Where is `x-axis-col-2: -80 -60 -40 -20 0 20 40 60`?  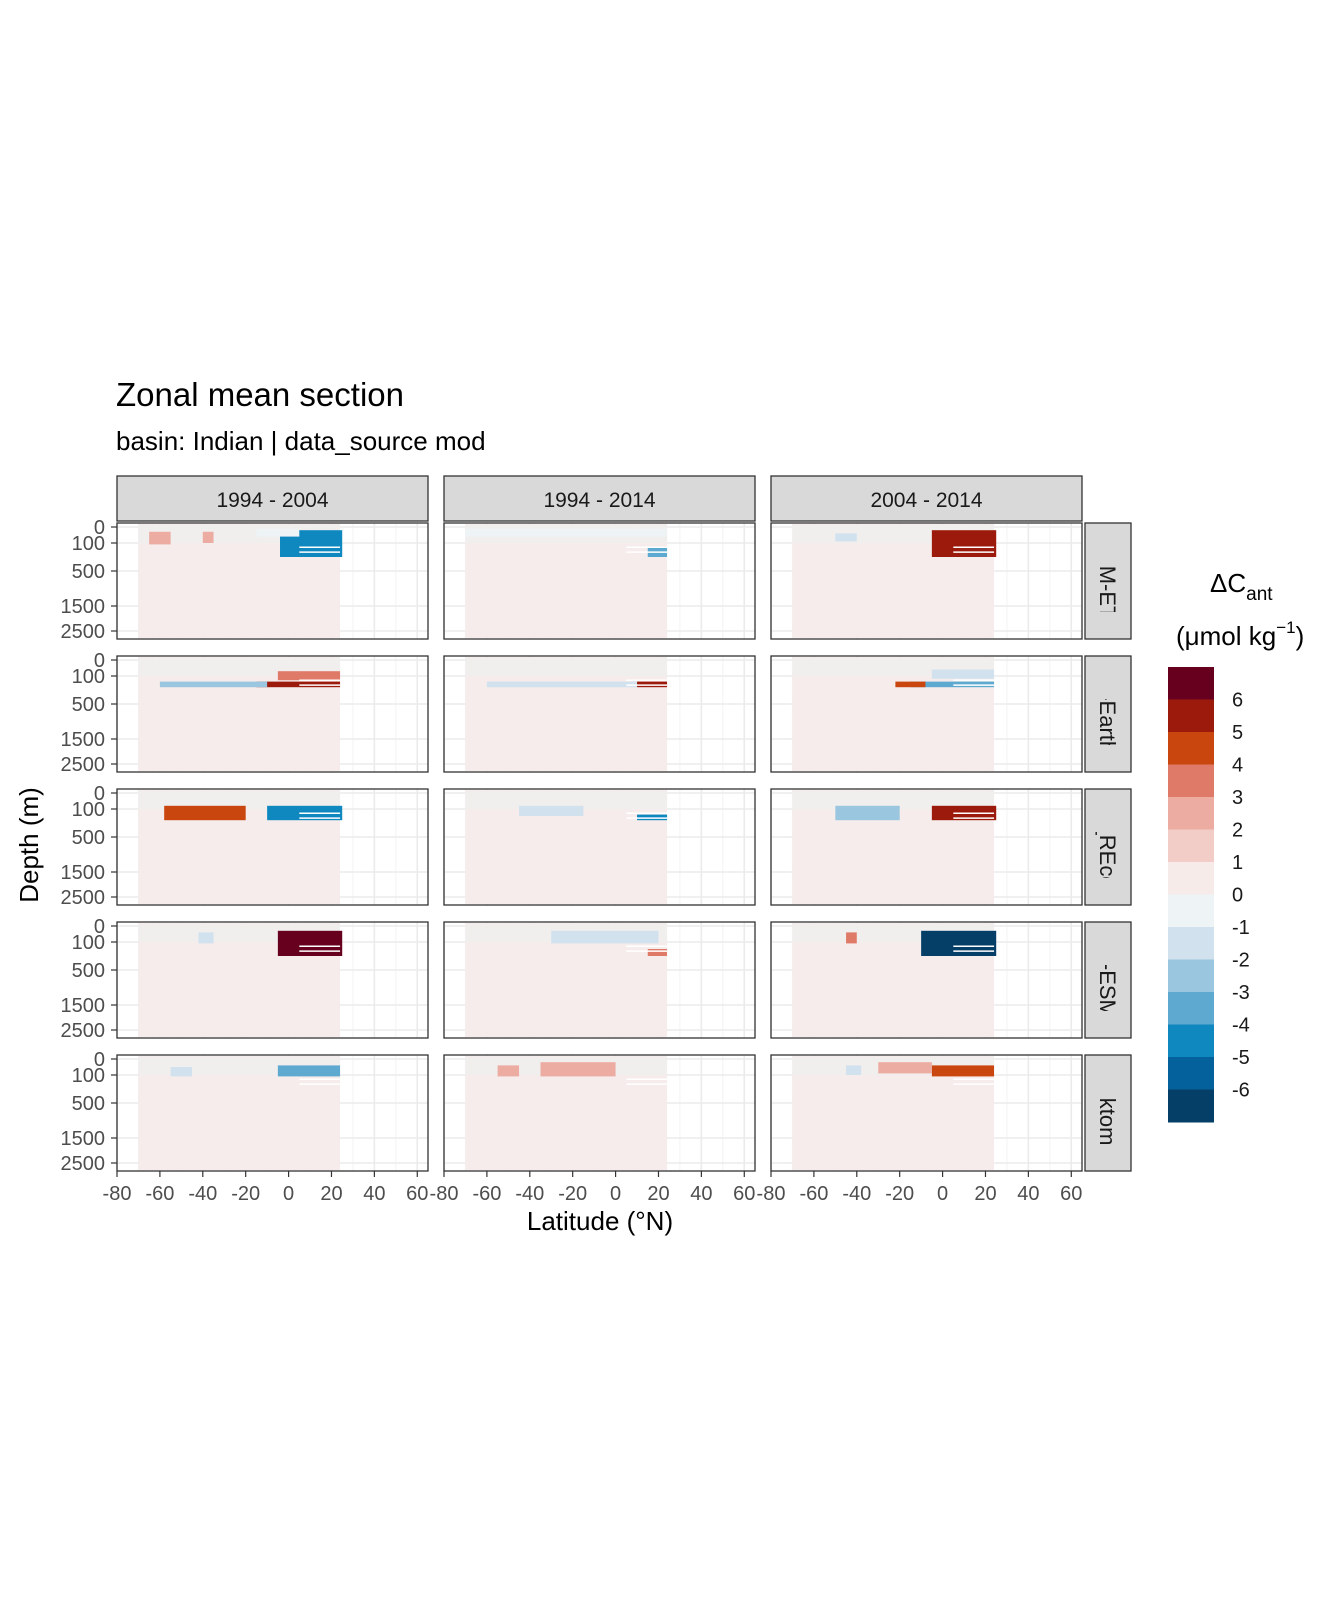
x-axis-col-2: -80 -60 -40 -20 0 20 40 60 is located at coordinates (919, 1188).